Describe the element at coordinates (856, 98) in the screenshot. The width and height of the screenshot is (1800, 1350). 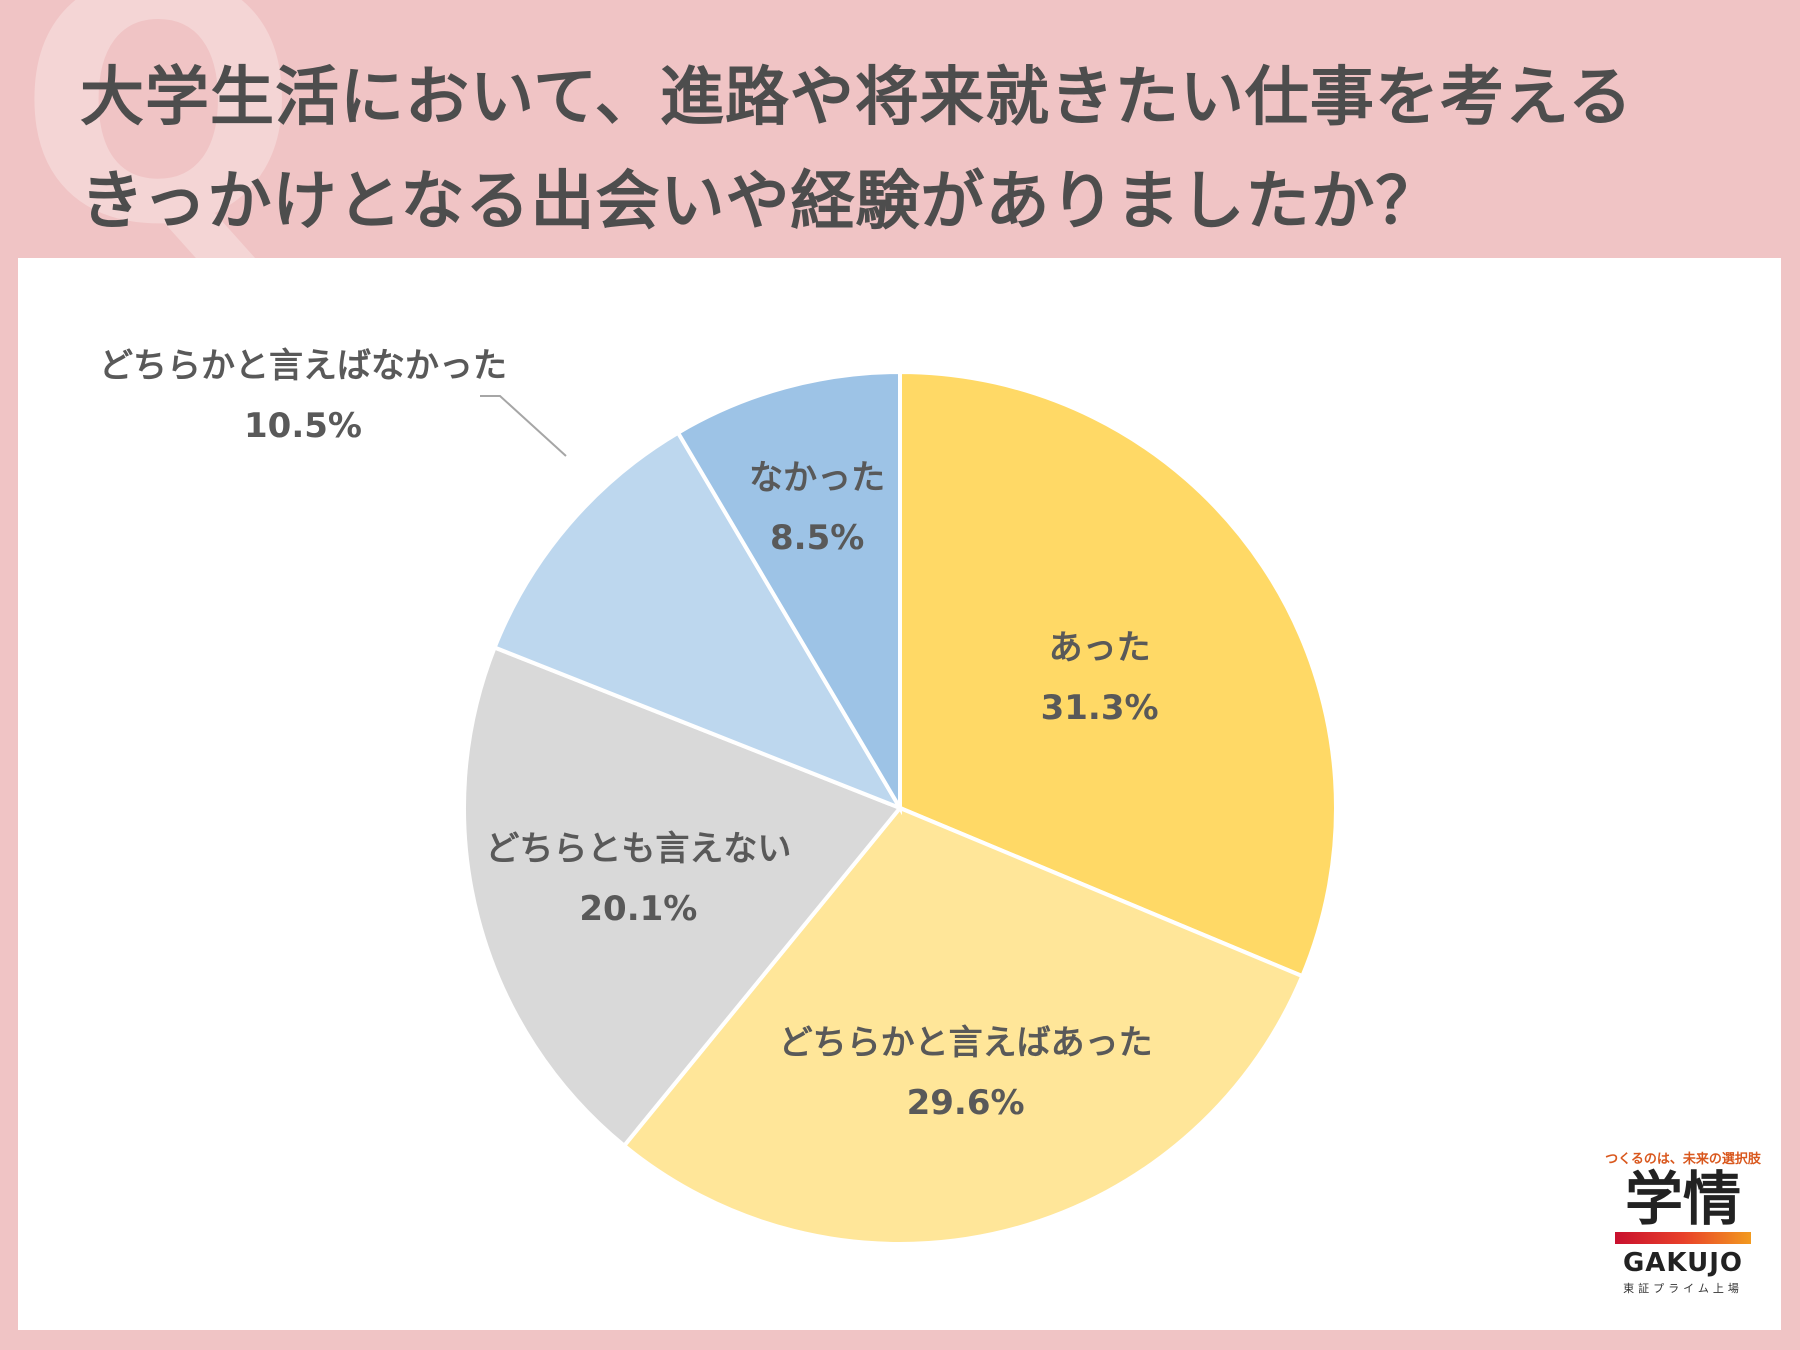
I see `title-line-1: 大学生活において、進路や将来就きたい仕事を考える` at that location.